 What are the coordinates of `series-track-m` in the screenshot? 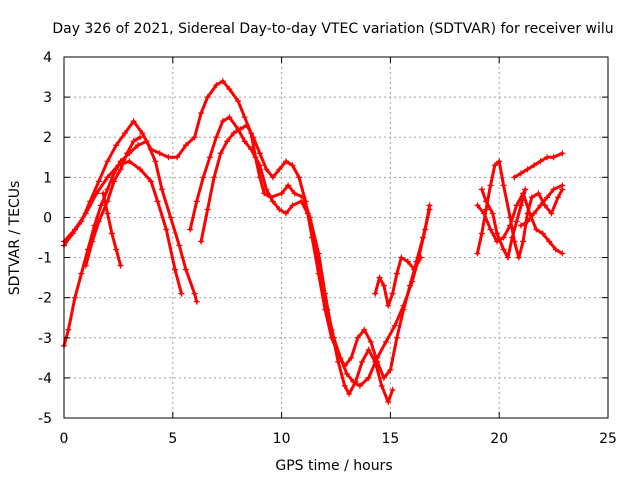 It's located at (541, 205).